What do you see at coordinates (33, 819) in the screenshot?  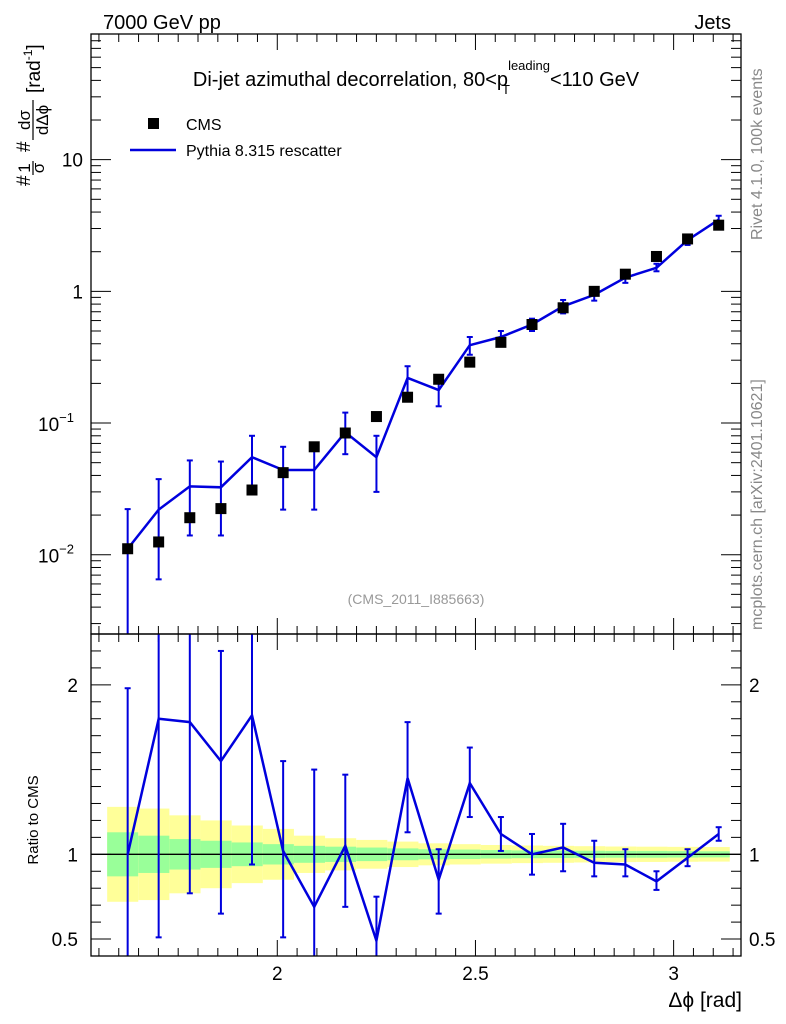 I see `ratio-y-axis-label: Ratio to CMS` at bounding box center [33, 819].